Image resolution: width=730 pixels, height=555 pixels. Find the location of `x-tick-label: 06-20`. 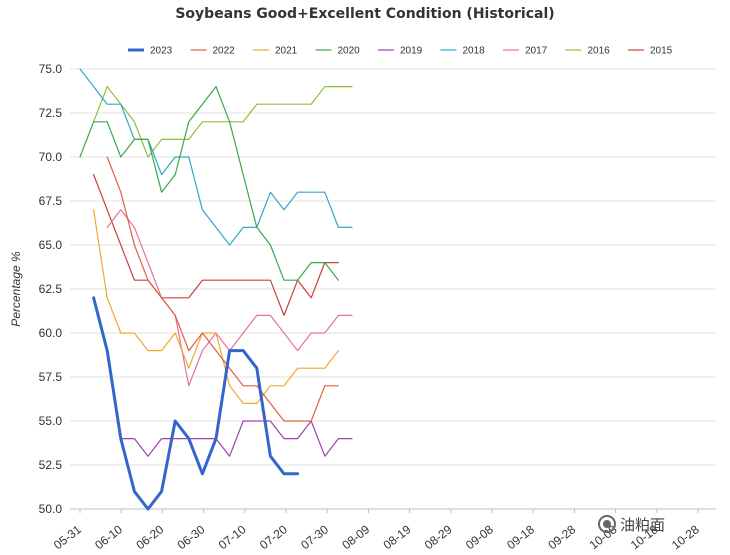

x-tick-label: 06-20 is located at coordinates (149, 537).